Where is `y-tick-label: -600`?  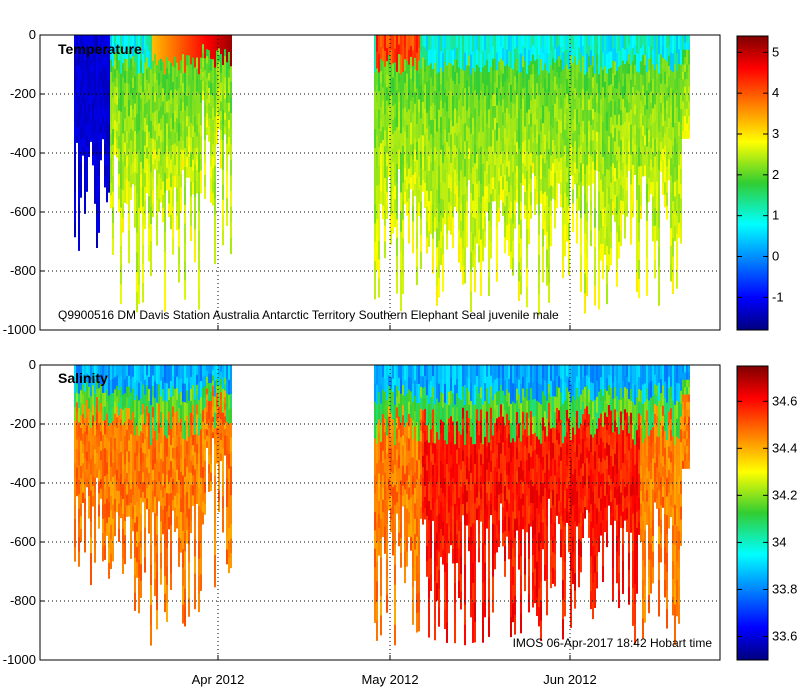 y-tick-label: -600 is located at coordinates (23, 211).